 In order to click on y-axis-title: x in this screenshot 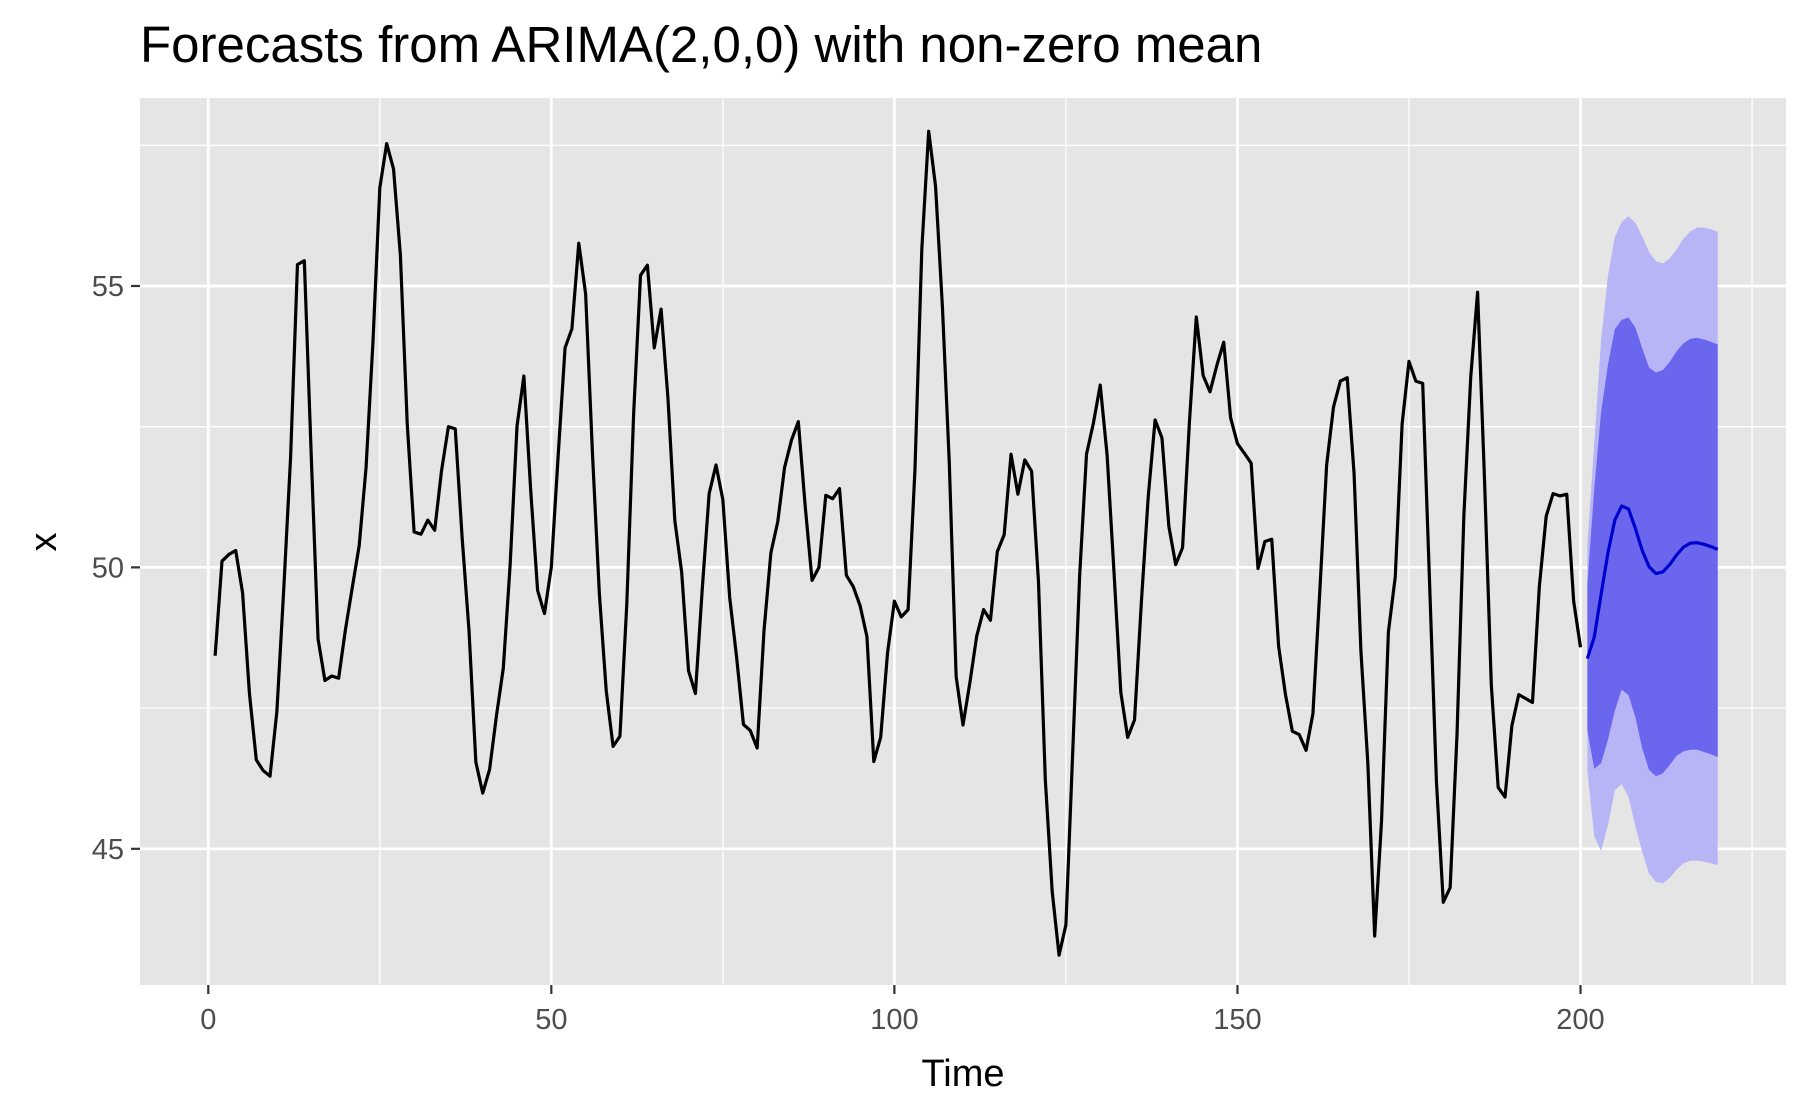, I will do `click(44, 542)`.